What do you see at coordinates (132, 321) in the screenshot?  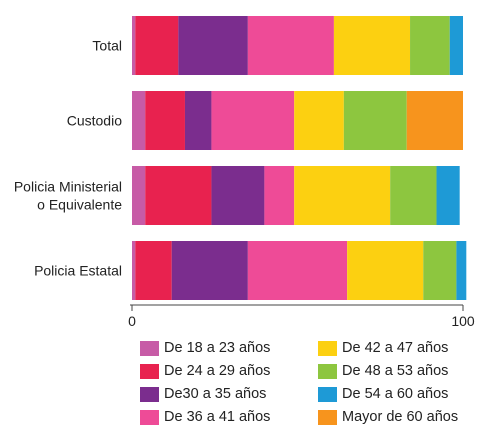 I see `x-tick-label: 0` at bounding box center [132, 321].